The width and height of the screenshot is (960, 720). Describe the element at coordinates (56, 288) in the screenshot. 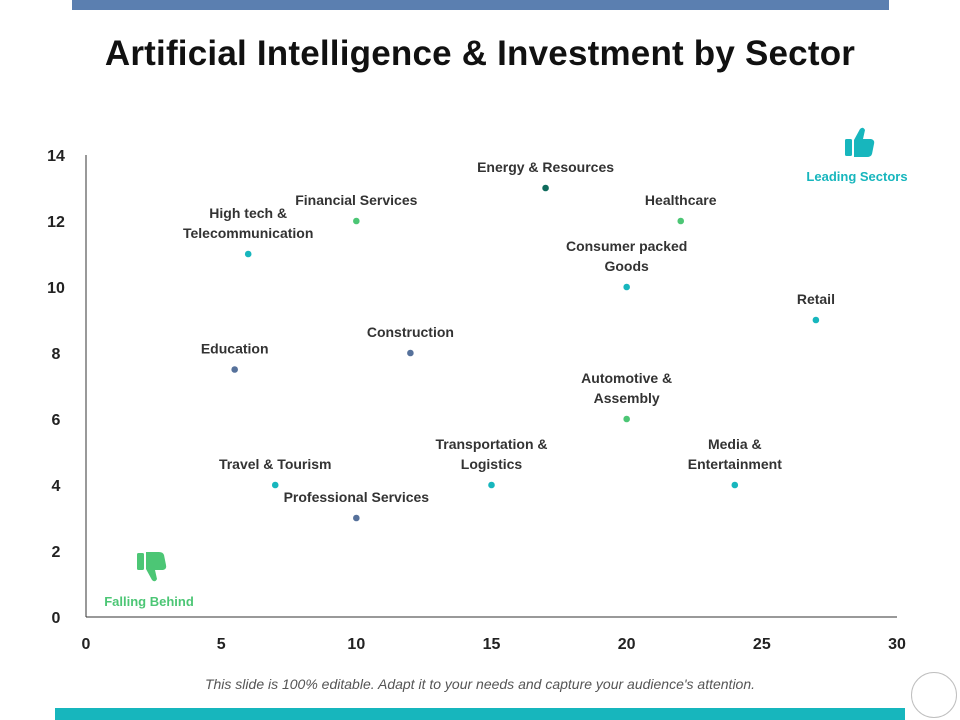

I see `y-tick-label: 10` at that location.